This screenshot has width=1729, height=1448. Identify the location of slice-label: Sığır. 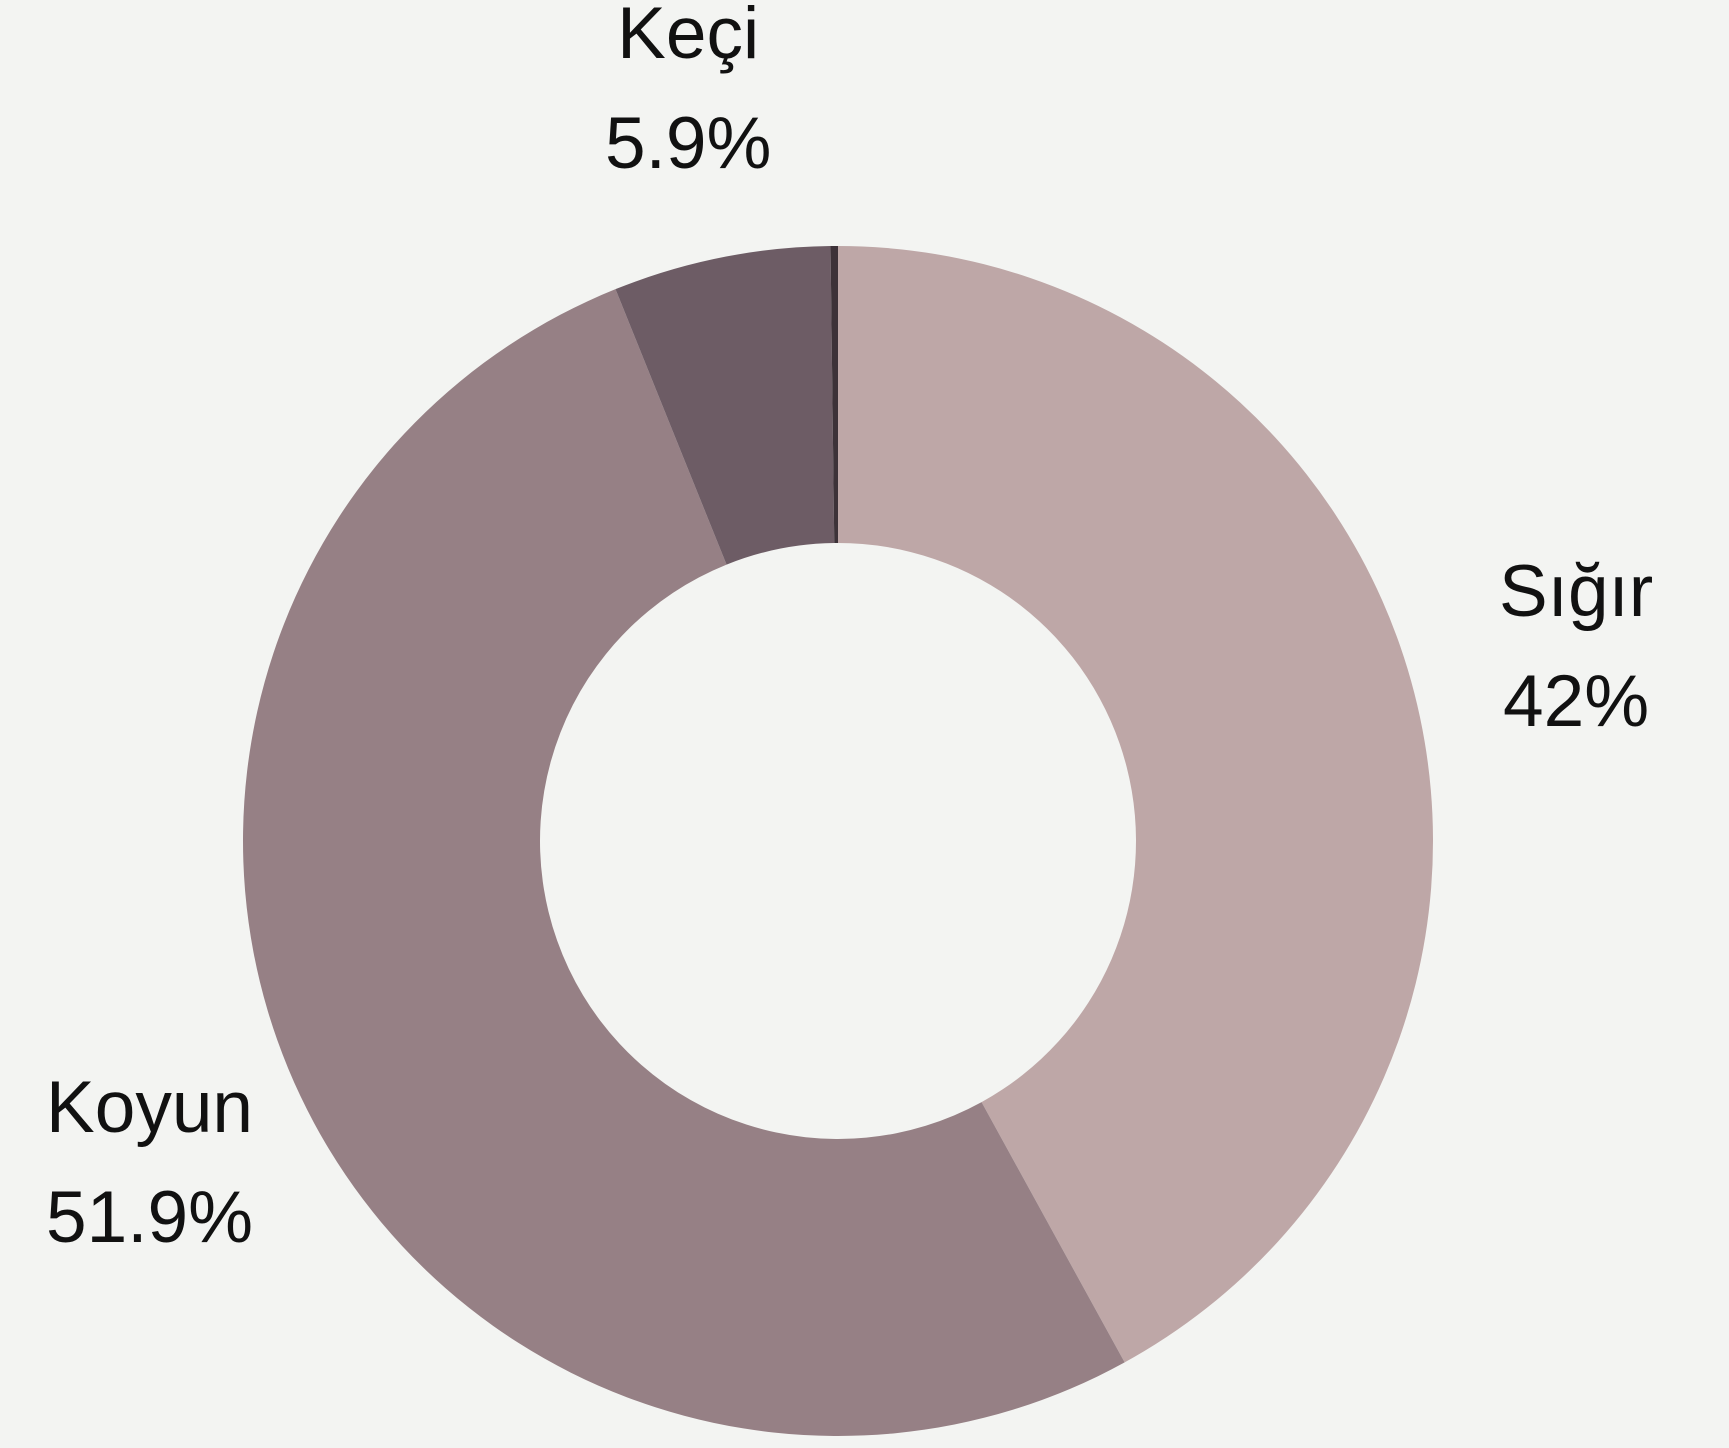
(1576, 591).